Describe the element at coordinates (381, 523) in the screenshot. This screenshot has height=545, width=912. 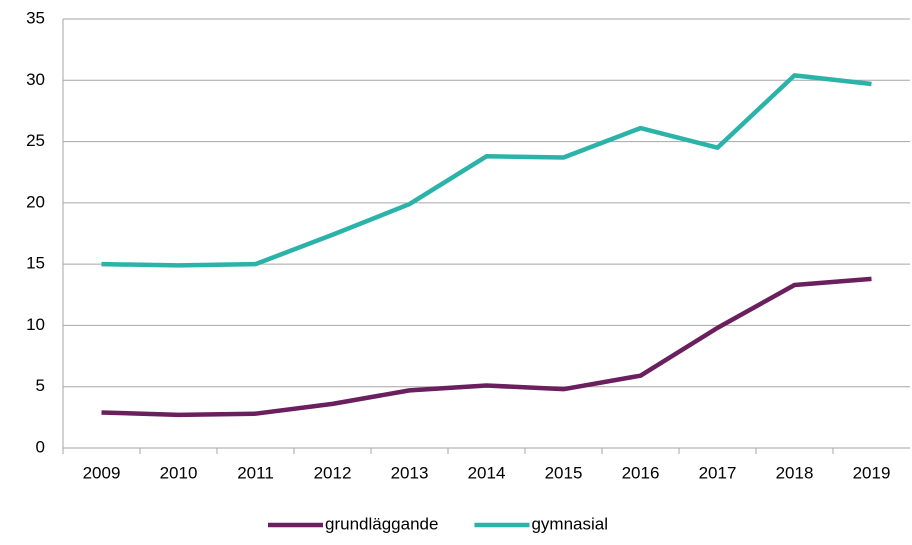
I see `legend-label: grundläggande` at that location.